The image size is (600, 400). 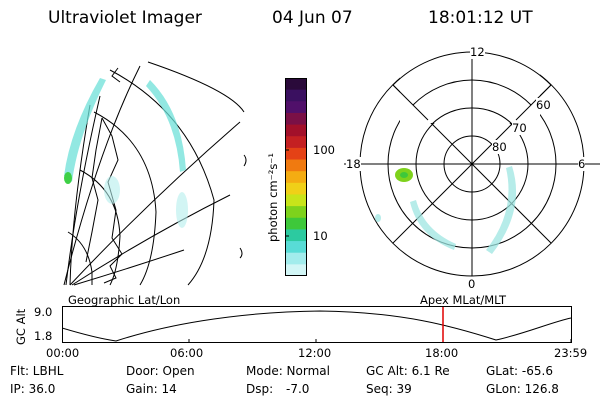 I want to click on time-tick-0600: 06:00, so click(x=187, y=353).